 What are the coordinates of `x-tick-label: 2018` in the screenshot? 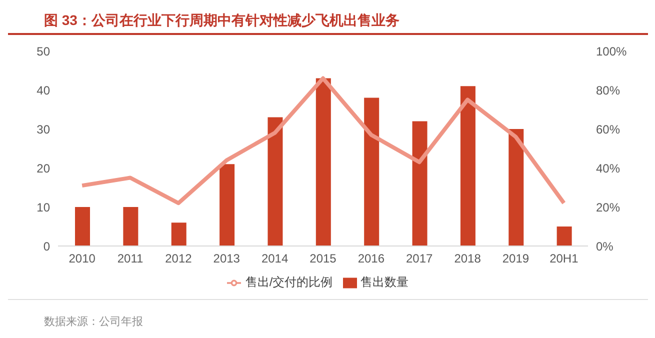 It's located at (468, 259).